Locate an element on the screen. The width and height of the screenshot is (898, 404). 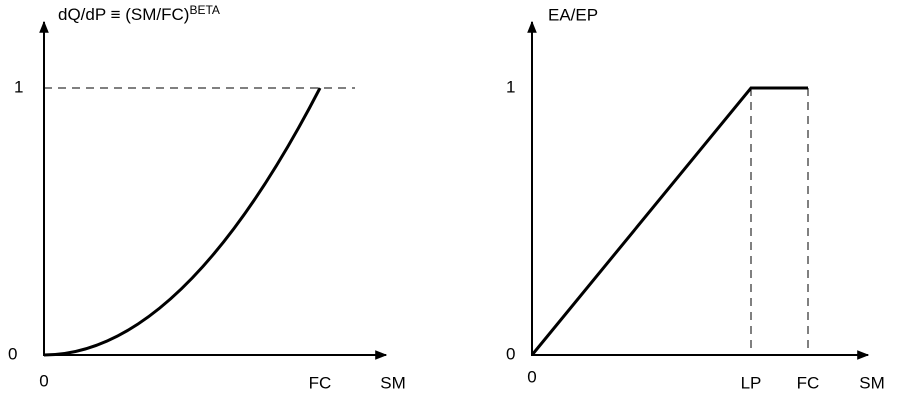
title-main: dQ/dP ≡ (SM/FC) is located at coordinates (123, 14).